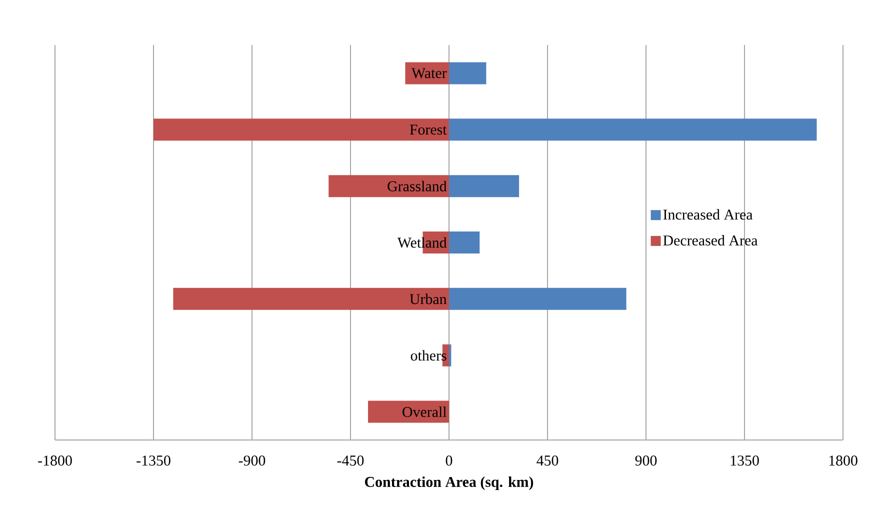 The width and height of the screenshot is (871, 529). I want to click on x-tick-label: 450, so click(547, 461).